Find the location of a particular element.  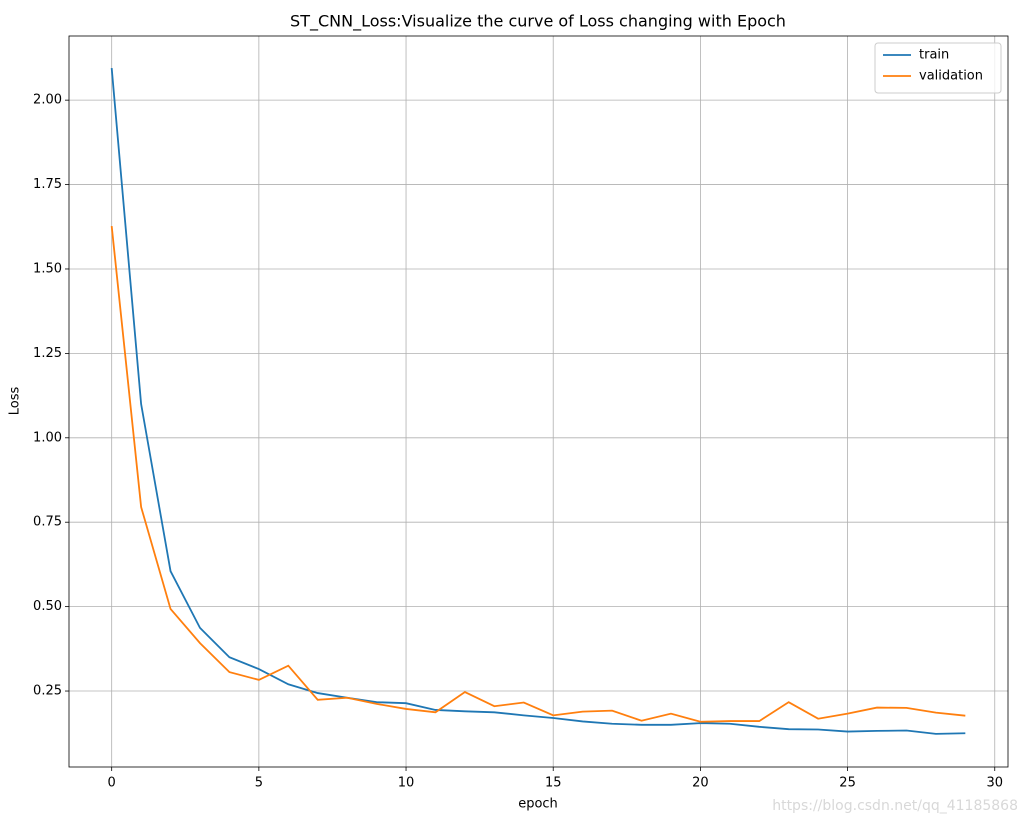

x-axis-label: epoch is located at coordinates (538, 804).